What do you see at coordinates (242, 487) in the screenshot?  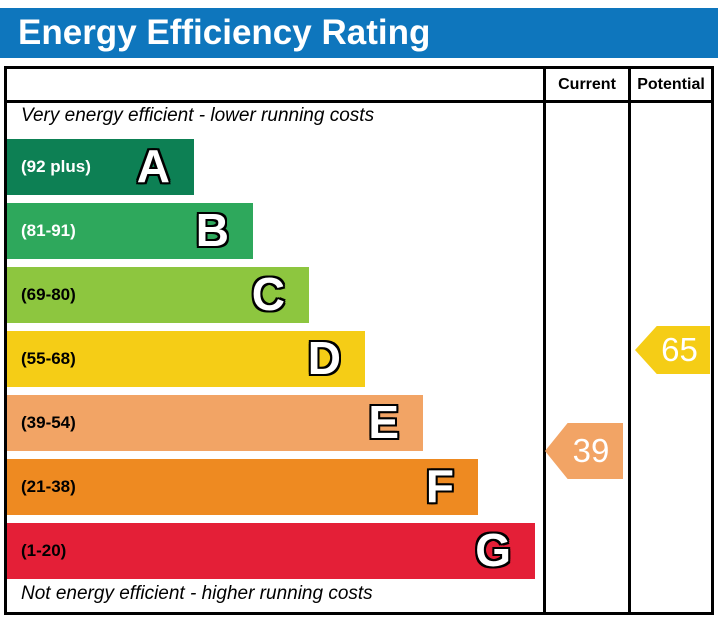 I see `band-F: (21-38) F` at bounding box center [242, 487].